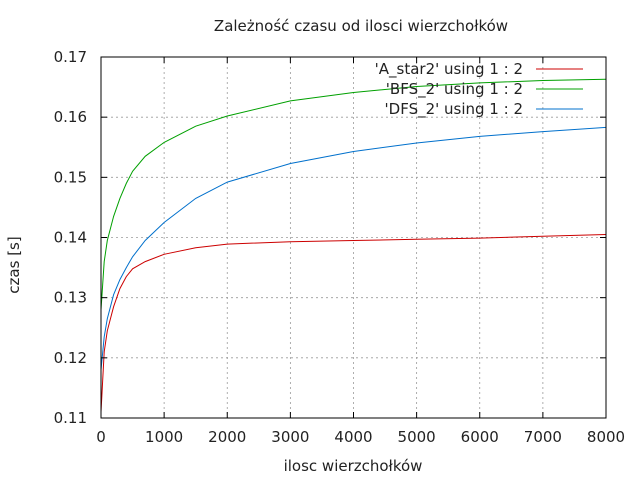  What do you see at coordinates (454, 109) in the screenshot?
I see `legend-entry-label: 'DFS_2' using 1 : 2` at bounding box center [454, 109].